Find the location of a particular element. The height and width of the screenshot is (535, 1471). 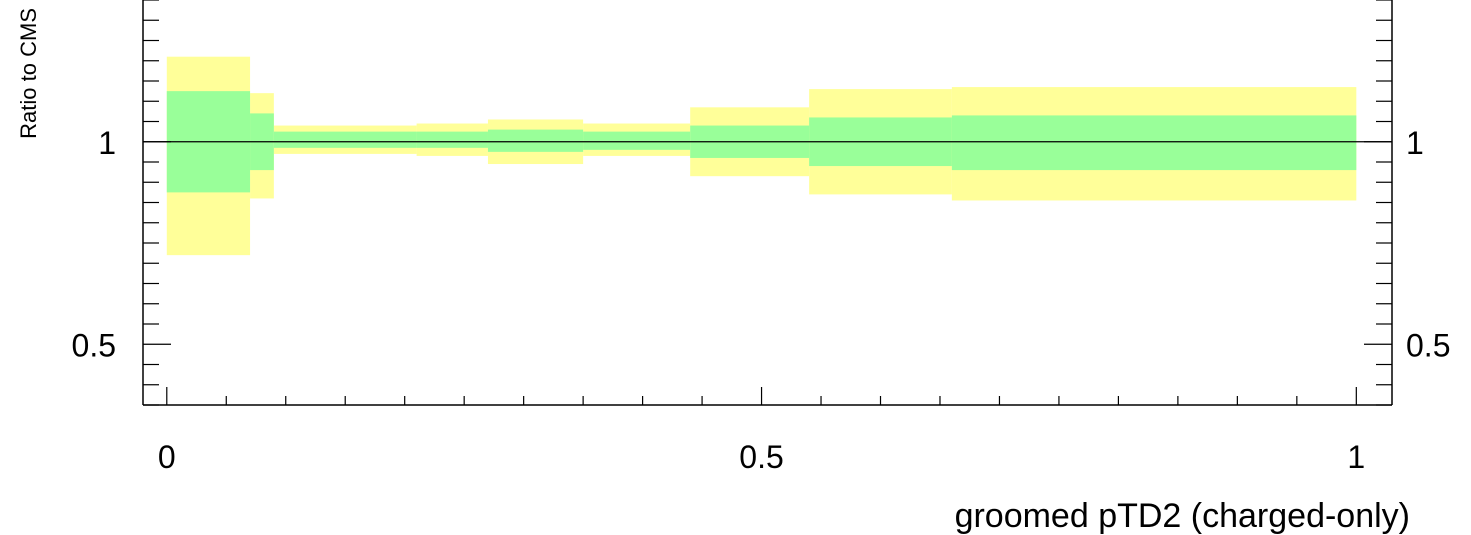

y-tick-label-right-0: 0.5 is located at coordinates (1428, 345).